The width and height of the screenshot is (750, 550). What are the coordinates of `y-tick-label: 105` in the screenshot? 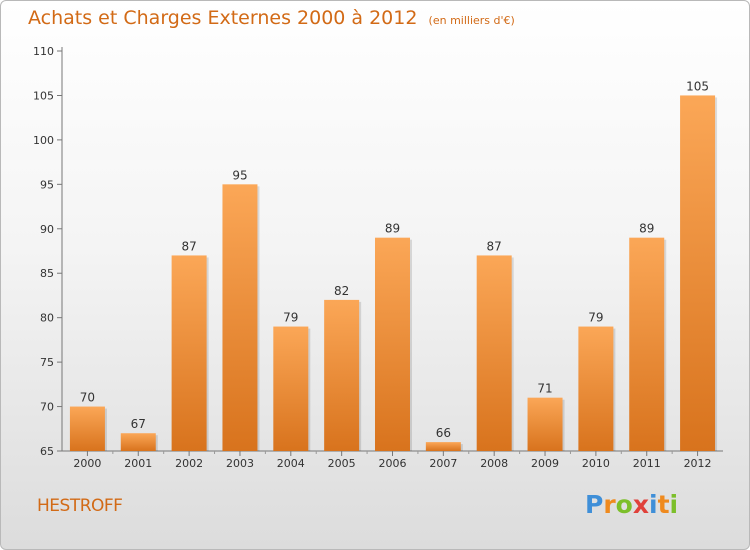 It's located at (43, 95).